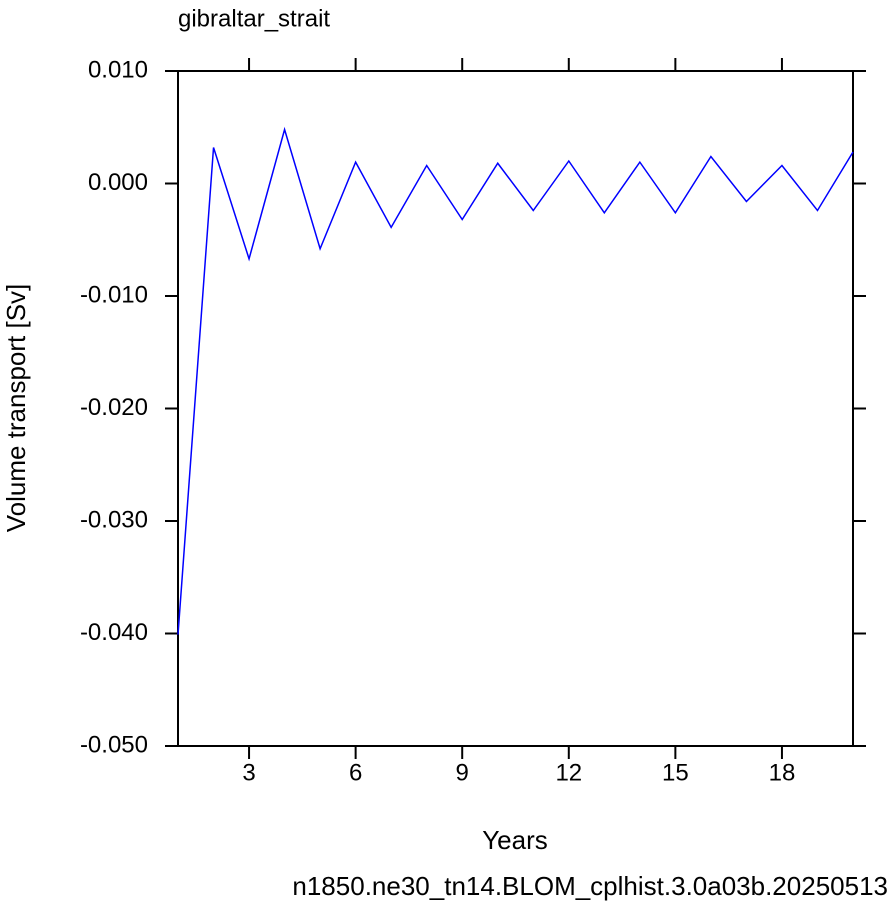 The height and width of the screenshot is (913, 892). What do you see at coordinates (118, 182) in the screenshot?
I see `y-tick-label: 0.000` at bounding box center [118, 182].